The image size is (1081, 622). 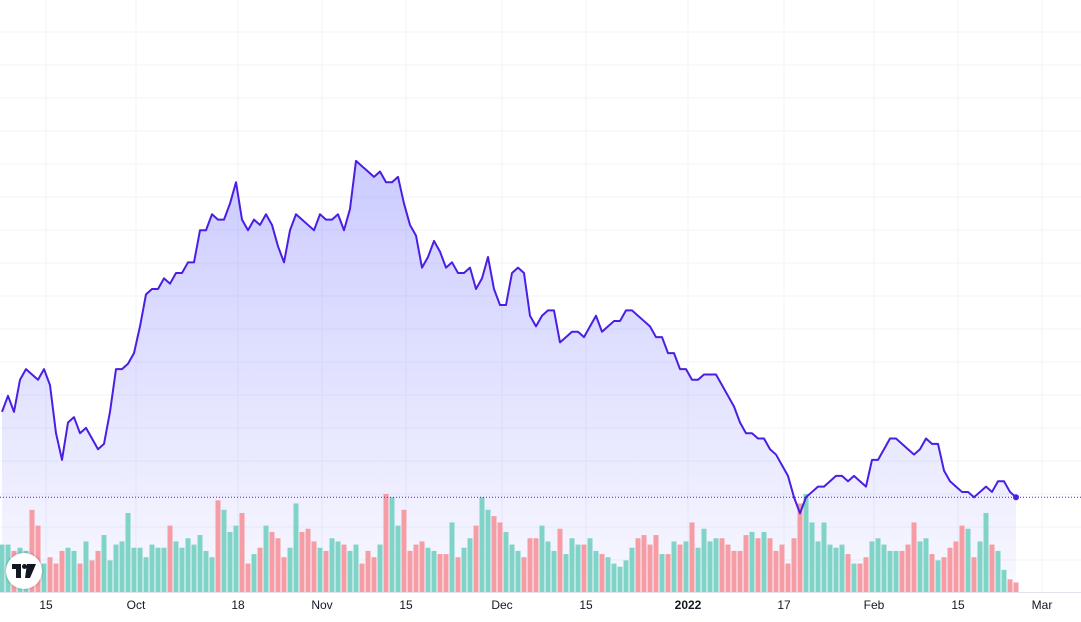 I want to click on tv-mark-icon, so click(x=24, y=571).